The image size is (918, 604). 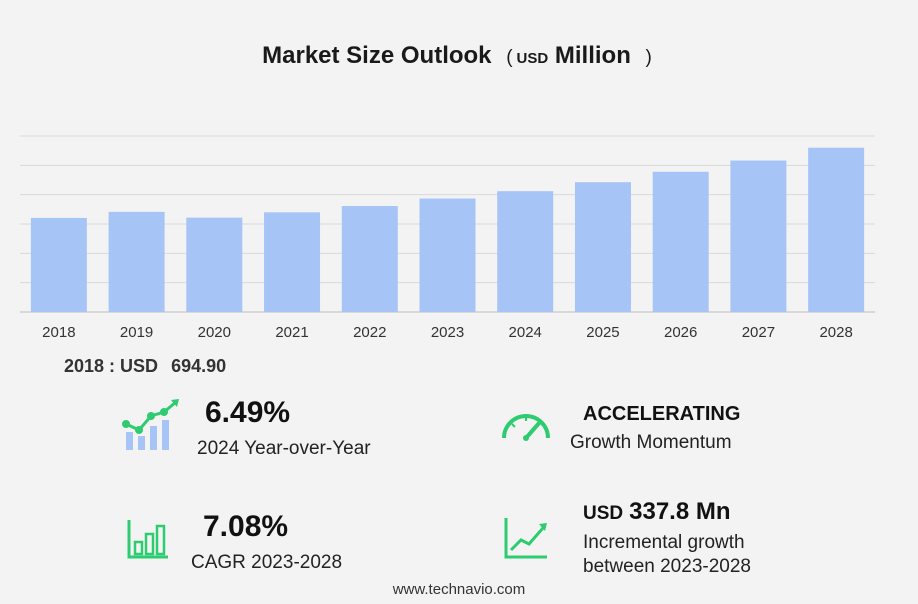 I want to click on kpi-cagr-value: 7.08%, so click(x=246, y=526).